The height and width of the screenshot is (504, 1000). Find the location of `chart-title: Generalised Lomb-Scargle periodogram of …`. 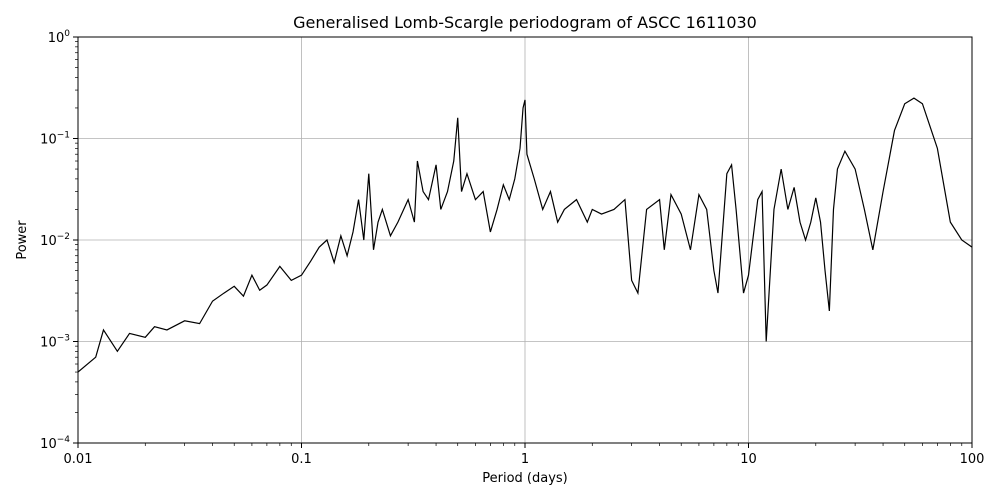

chart-title: Generalised Lomb-Scargle periodogram of … is located at coordinates (525, 22).